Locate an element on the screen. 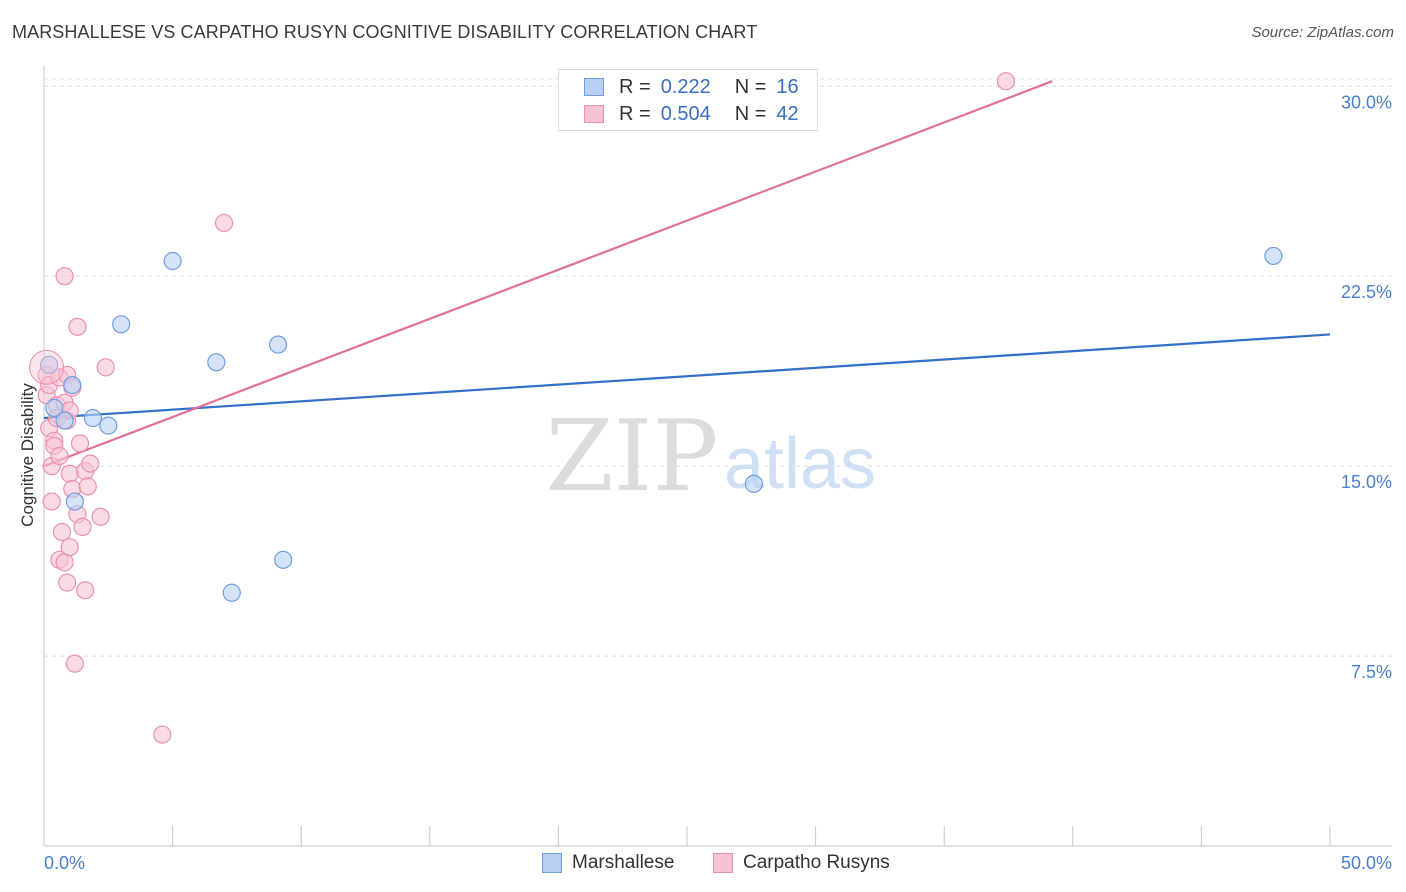  y-tick-label: 15.0% is located at coordinates (1366, 482).